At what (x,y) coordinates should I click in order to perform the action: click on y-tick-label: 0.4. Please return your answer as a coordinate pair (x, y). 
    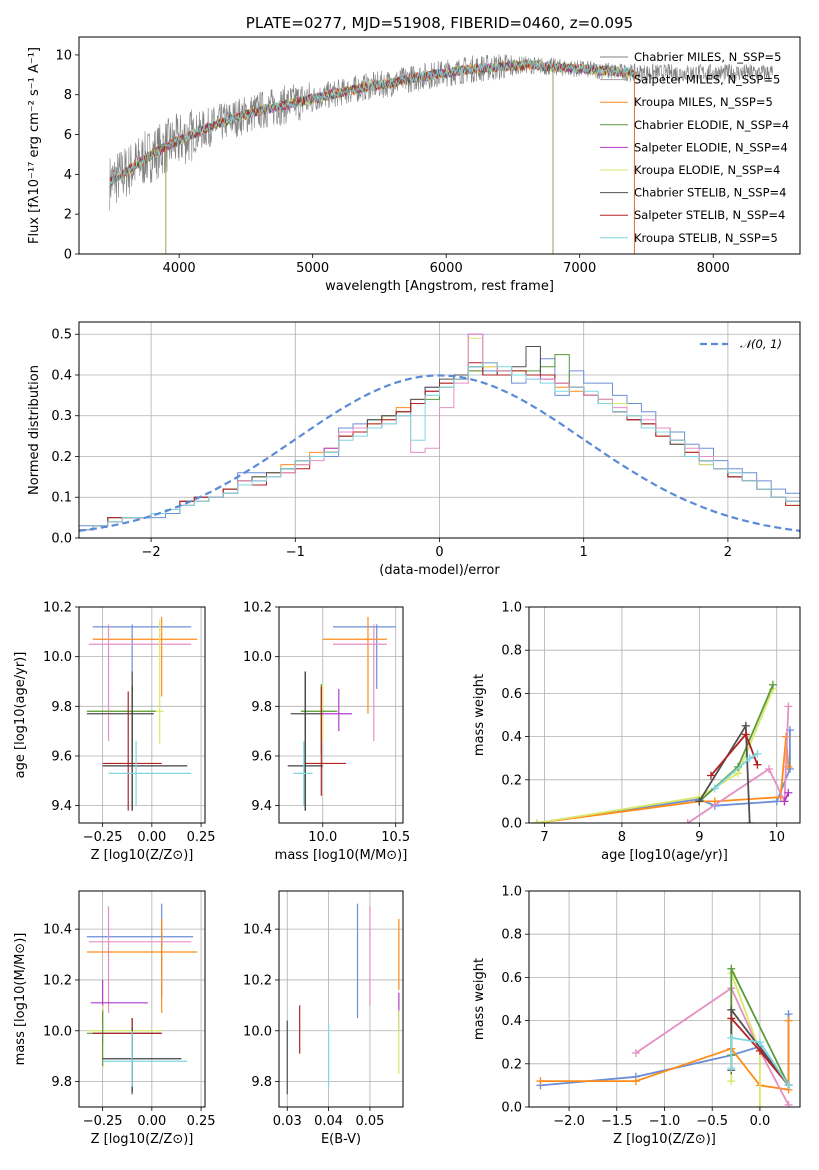
    Looking at the image, I should click on (61, 375).